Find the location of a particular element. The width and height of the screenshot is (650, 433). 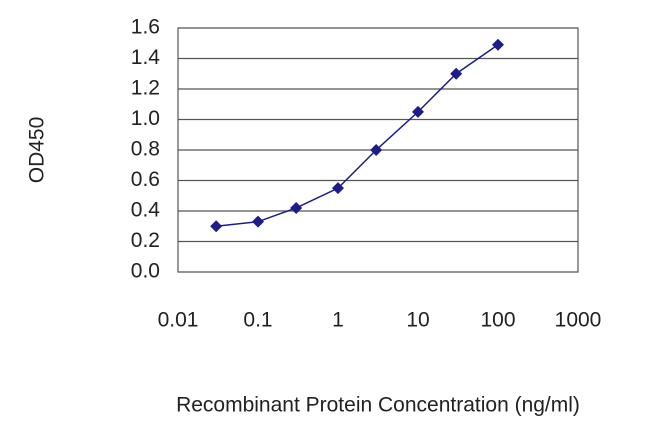

x-tick-label: 1 is located at coordinates (338, 320).